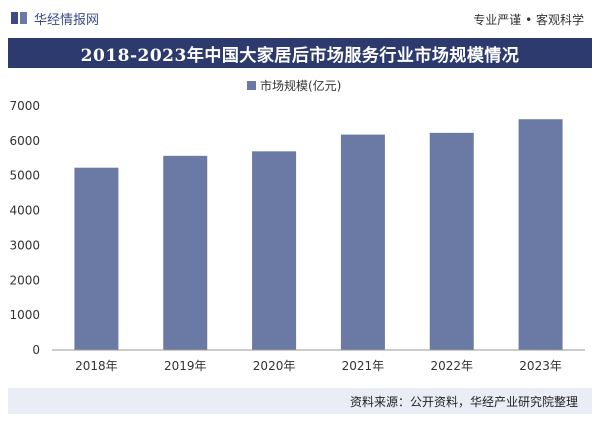 The height and width of the screenshot is (422, 600). What do you see at coordinates (318, 361) in the screenshot?
I see `x-axis: 2018年 2019年 2020年 2021年 2022年 2023年` at bounding box center [318, 361].